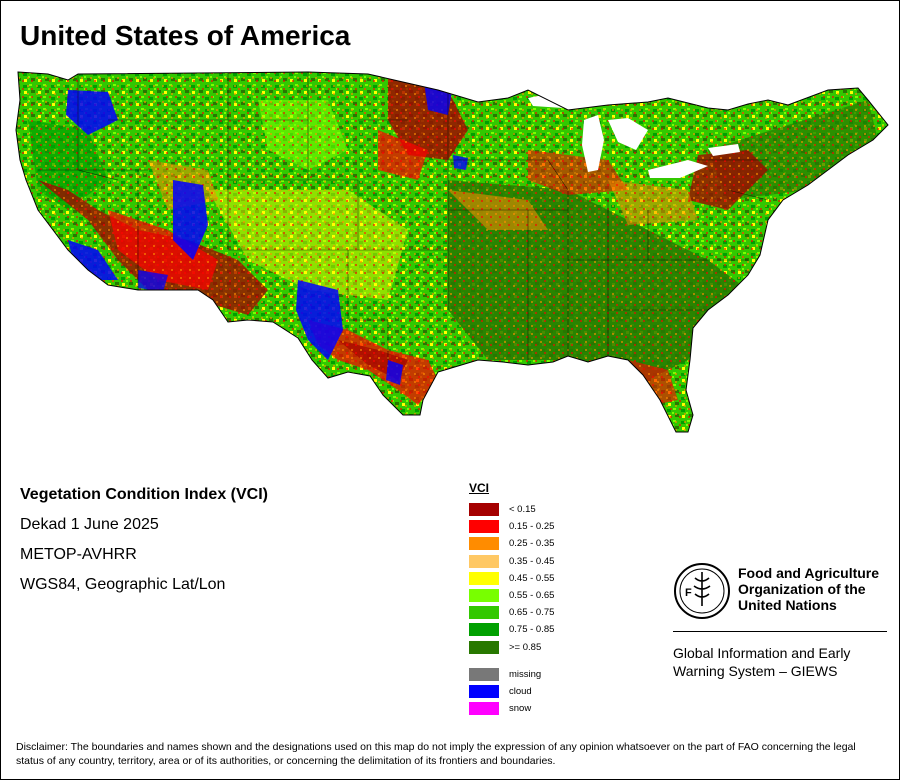 This screenshot has height=780, width=900. I want to click on svg-text: F, so click(688, 593).